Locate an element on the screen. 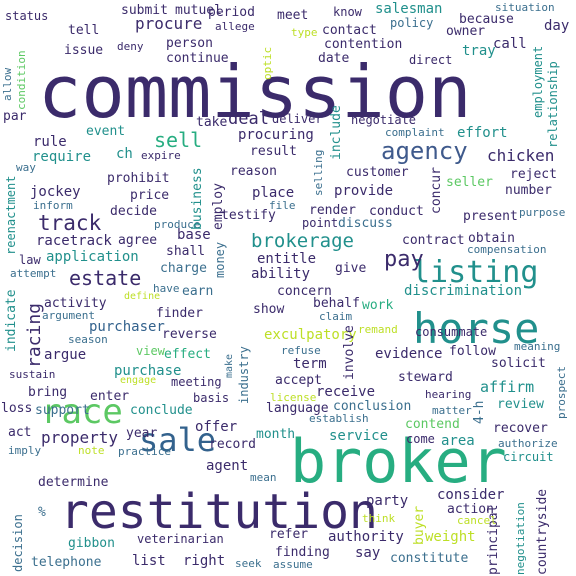 The height and width of the screenshot is (576, 576). word-inform: inform is located at coordinates (53, 205).